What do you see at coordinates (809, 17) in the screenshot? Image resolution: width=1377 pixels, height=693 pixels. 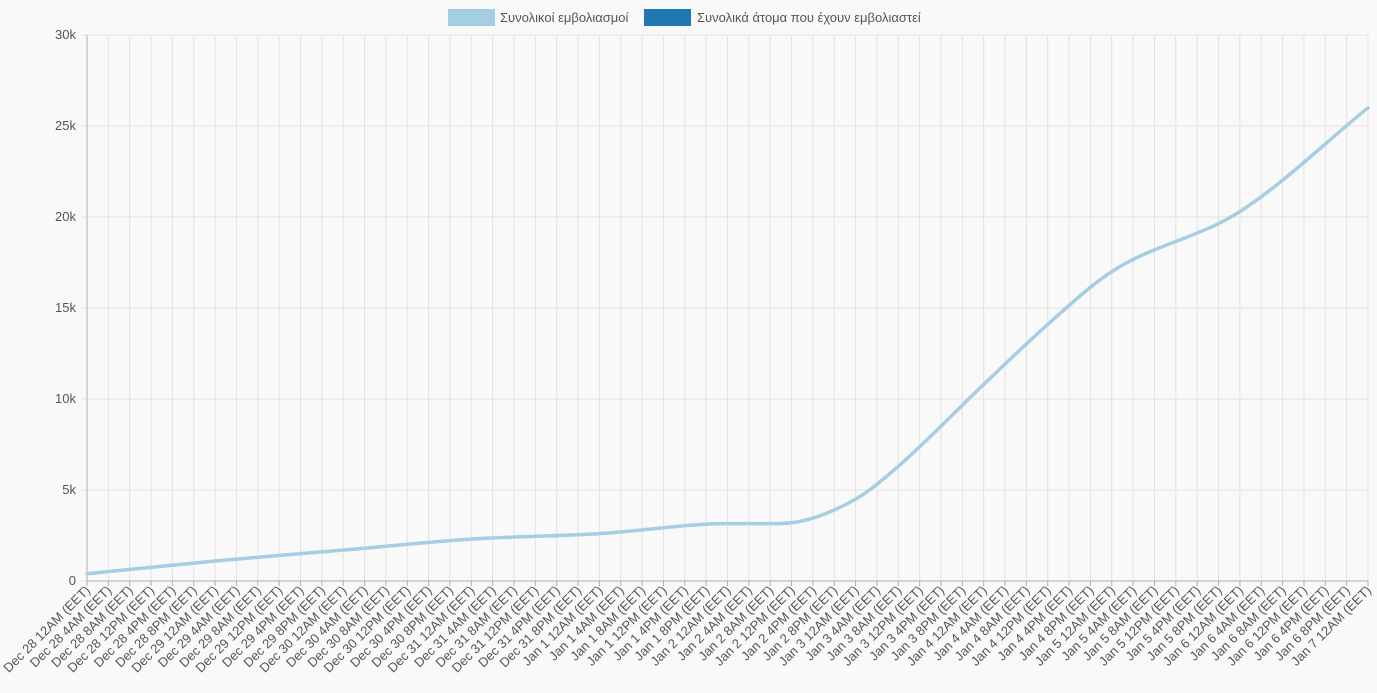 I see `legend-label-people-vaccinated: Συνολικά άτομα που έχουν εμβολιαστεί` at bounding box center [809, 17].